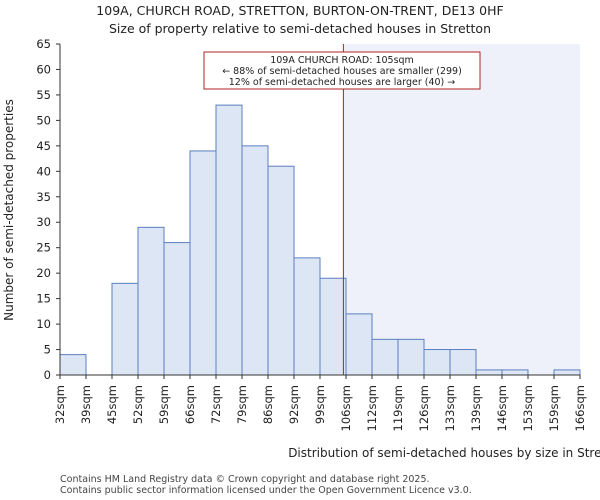 This screenshot has width=600, height=500. Describe the element at coordinates (424, 408) in the screenshot. I see `x-tick-label-126sqm: 126sqm` at that location.